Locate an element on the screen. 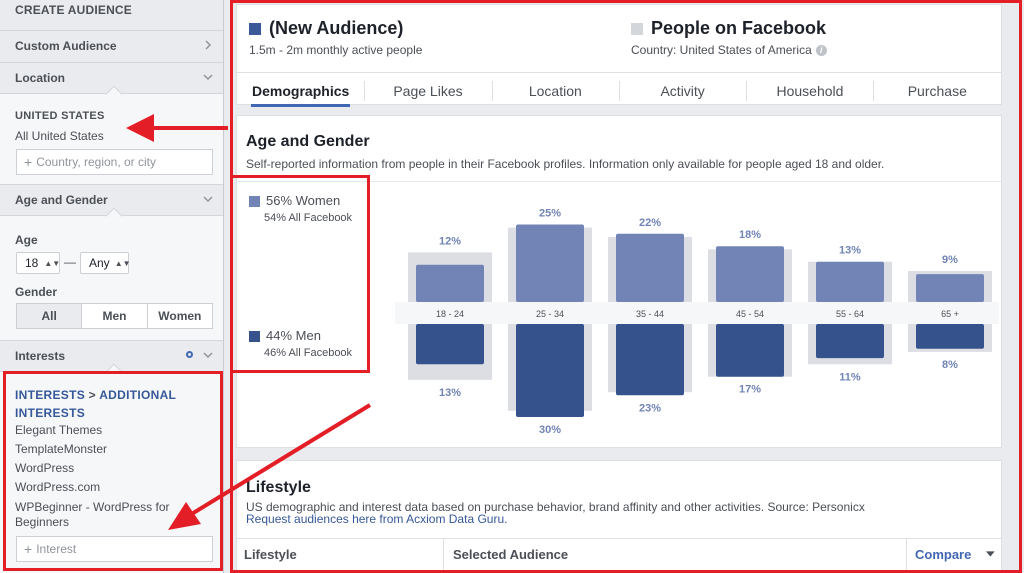 Image resolution: width=1024 pixels, height=573 pixels. compare-dropdown: Compare is located at coordinates (955, 554).